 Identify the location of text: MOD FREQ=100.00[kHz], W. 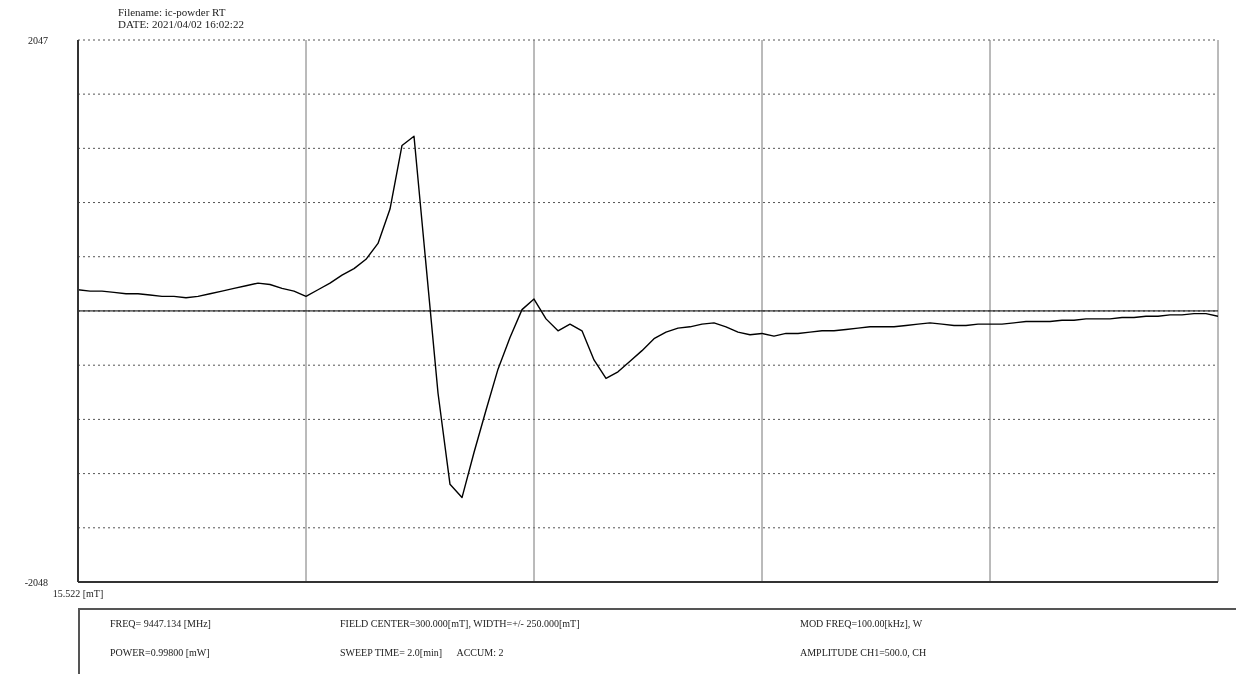
(862, 624).